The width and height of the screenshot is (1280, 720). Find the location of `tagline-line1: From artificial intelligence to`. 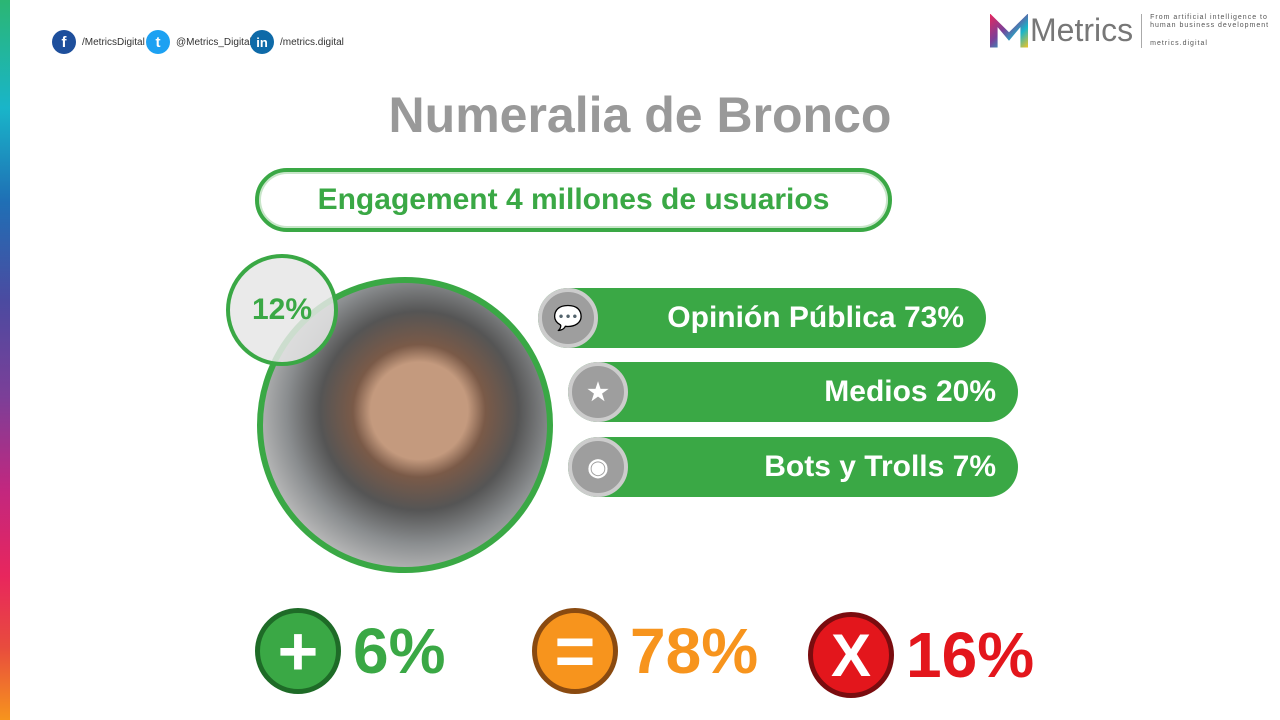

tagline-line1: From artificial intelligence to is located at coordinates (1209, 17).